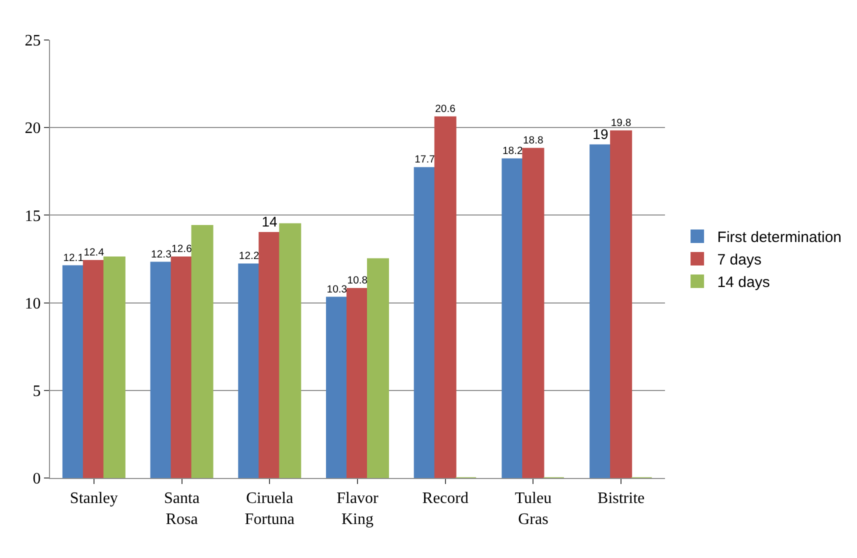 This screenshot has height=558, width=857. What do you see at coordinates (161, 254) in the screenshot?
I see `data-label: 12.3` at bounding box center [161, 254].